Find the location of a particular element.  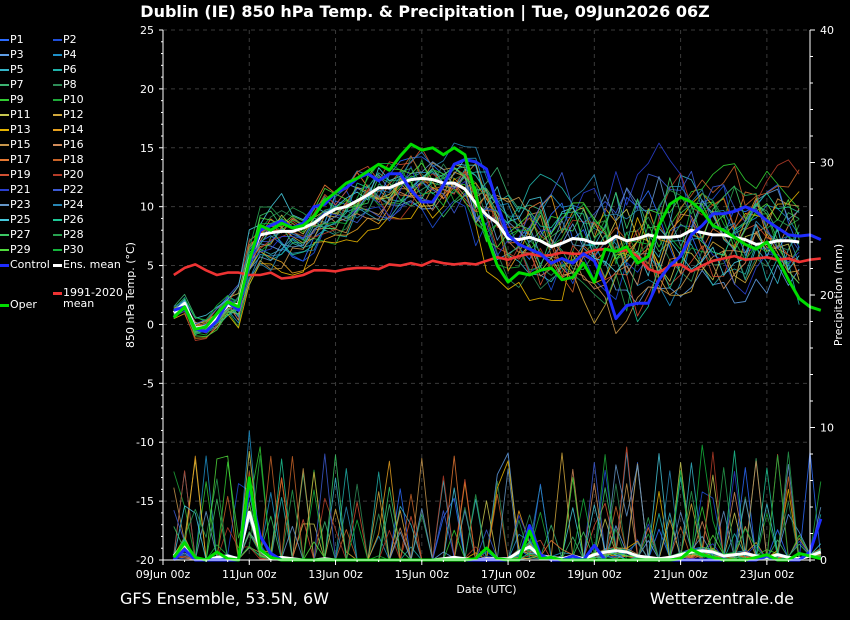

y-tick-label: 0 is located at coordinates (150, 324).